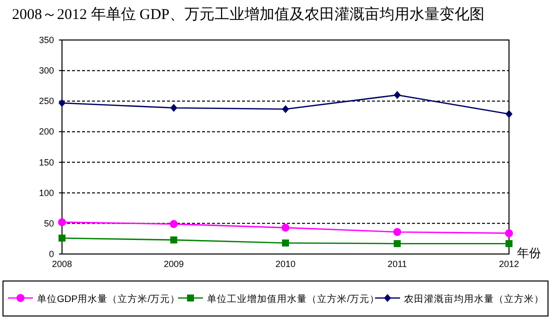  Describe the element at coordinates (46, 162) in the screenshot. I see `y-tick-label: 150` at that location.